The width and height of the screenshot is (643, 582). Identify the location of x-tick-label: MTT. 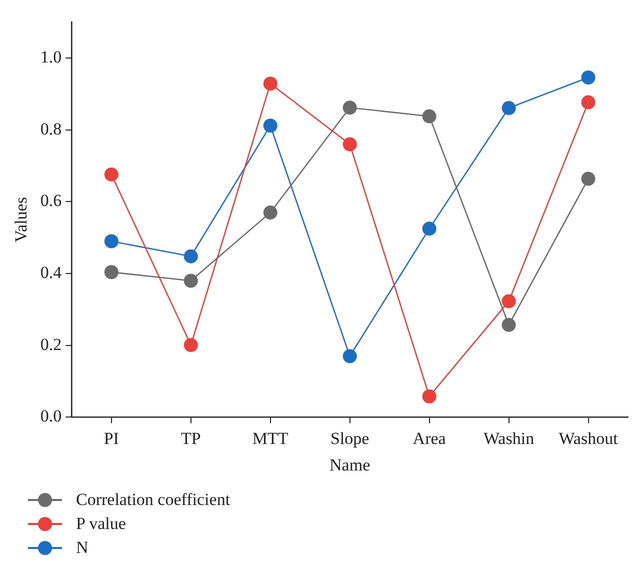
(270, 438).